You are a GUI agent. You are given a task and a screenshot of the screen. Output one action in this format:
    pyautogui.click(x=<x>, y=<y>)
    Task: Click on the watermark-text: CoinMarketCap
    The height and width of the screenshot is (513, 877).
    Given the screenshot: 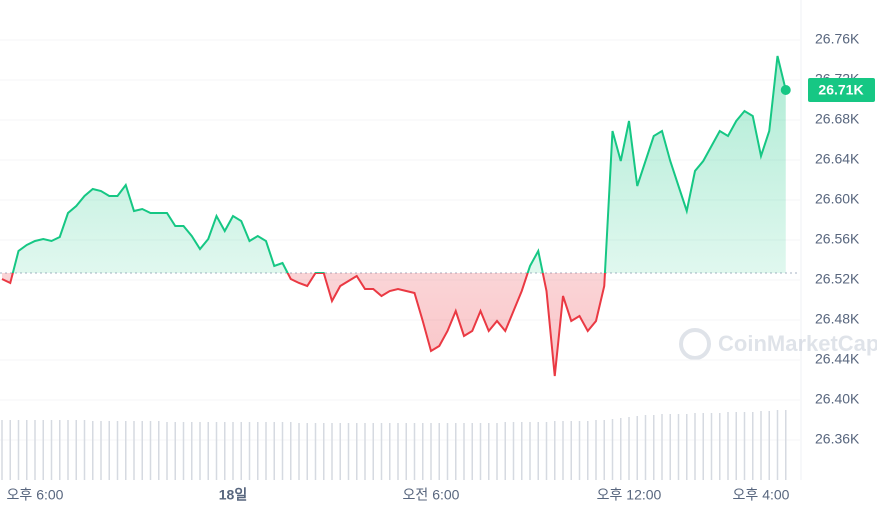 What is the action you would take?
    pyautogui.click(x=797, y=343)
    